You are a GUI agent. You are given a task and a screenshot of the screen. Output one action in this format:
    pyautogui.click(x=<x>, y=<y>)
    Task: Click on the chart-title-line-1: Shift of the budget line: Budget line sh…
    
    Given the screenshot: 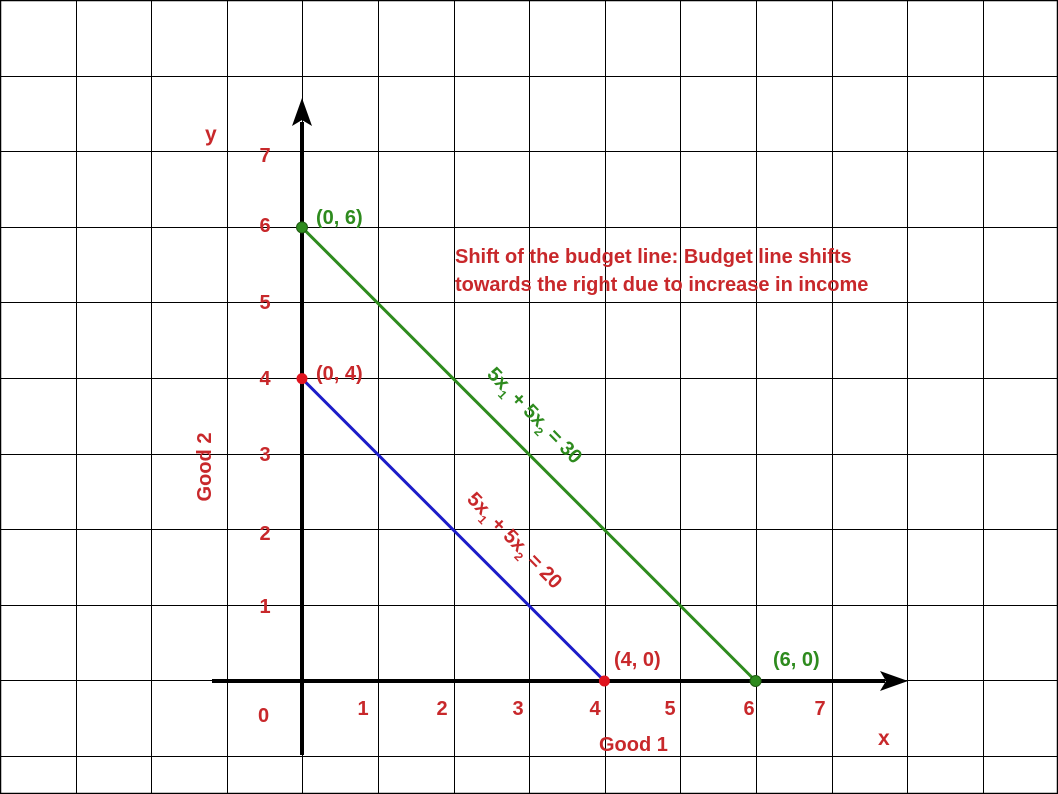 What is the action you would take?
    pyautogui.click(x=653, y=257)
    